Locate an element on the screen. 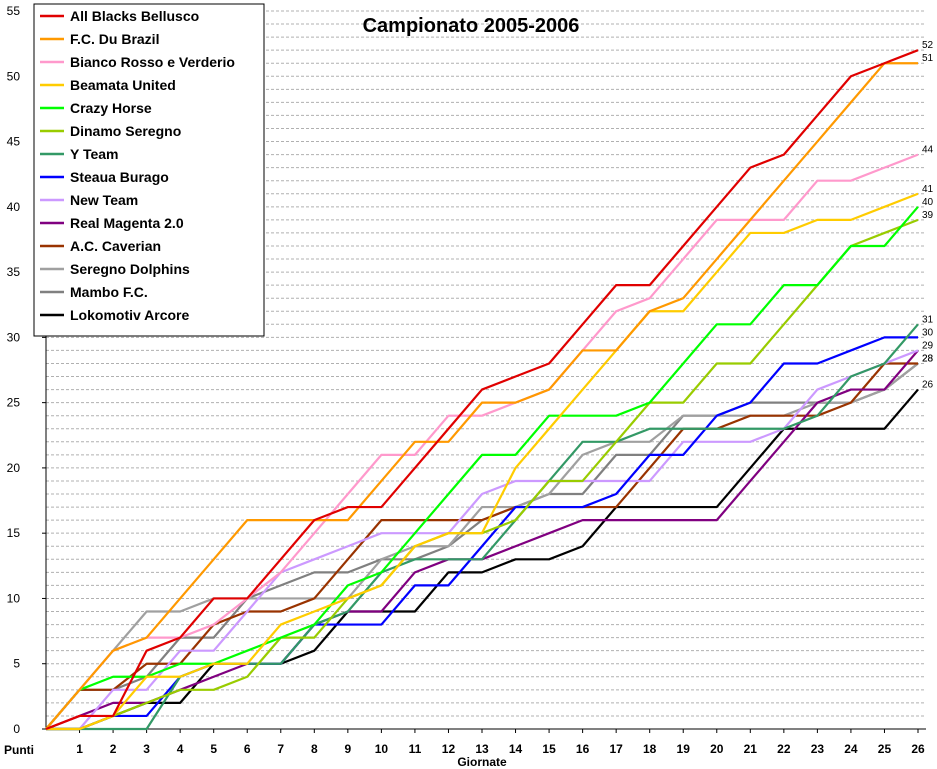 The width and height of the screenshot is (937, 769). x-tick-label: 21 is located at coordinates (751, 749).